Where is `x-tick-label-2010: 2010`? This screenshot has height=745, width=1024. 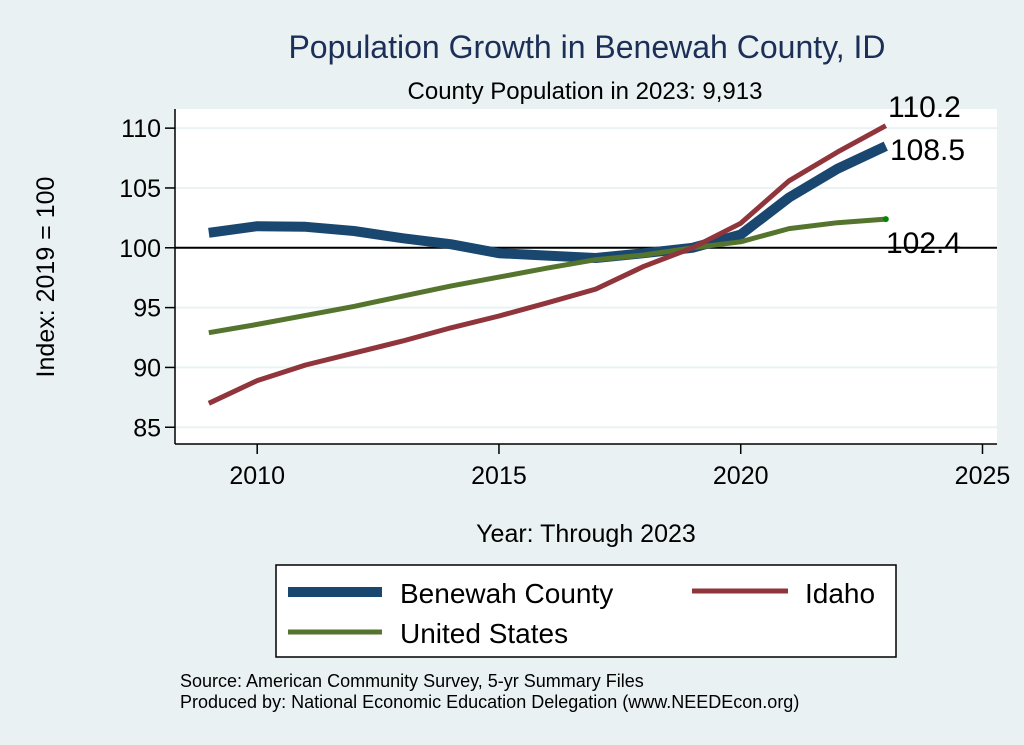 x-tick-label-2010: 2010 is located at coordinates (257, 476).